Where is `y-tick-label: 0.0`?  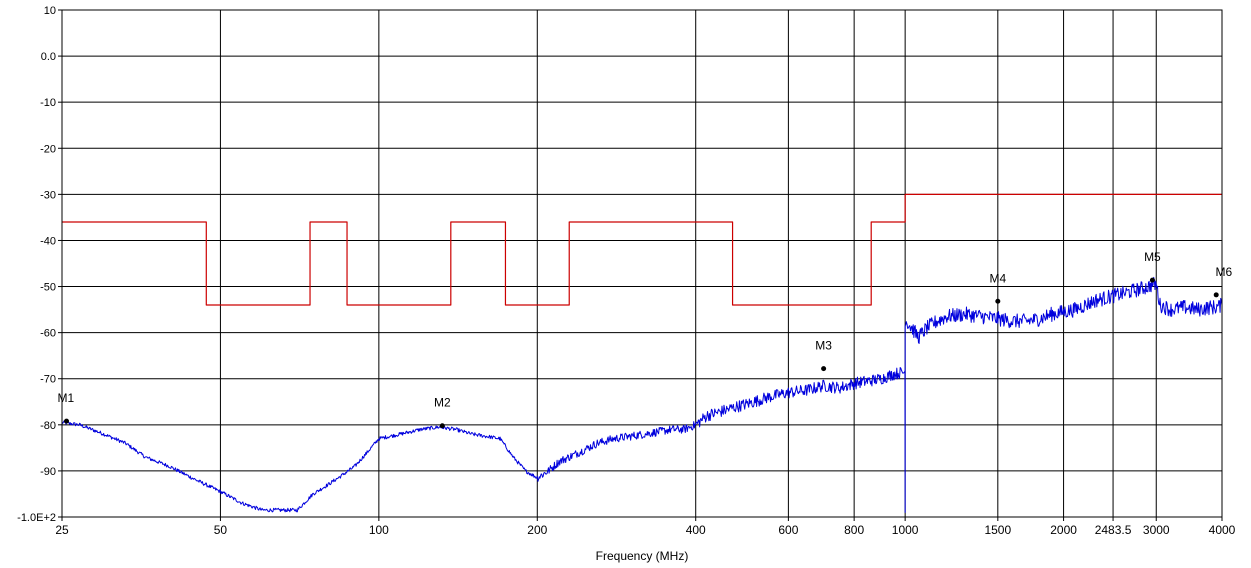 y-tick-label: 0.0 is located at coordinates (48, 57).